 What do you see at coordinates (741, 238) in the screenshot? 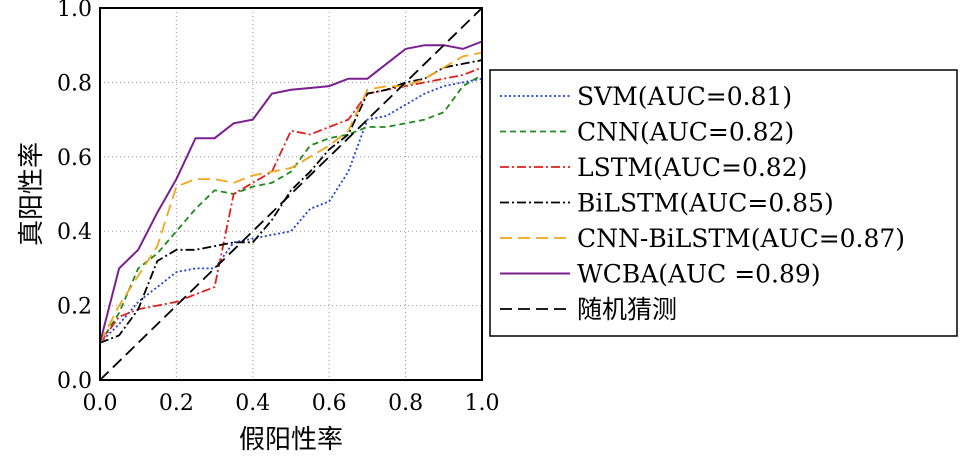
I see `legend-label: CNN-BiLSTM(AUC=0.87)` at bounding box center [741, 238].